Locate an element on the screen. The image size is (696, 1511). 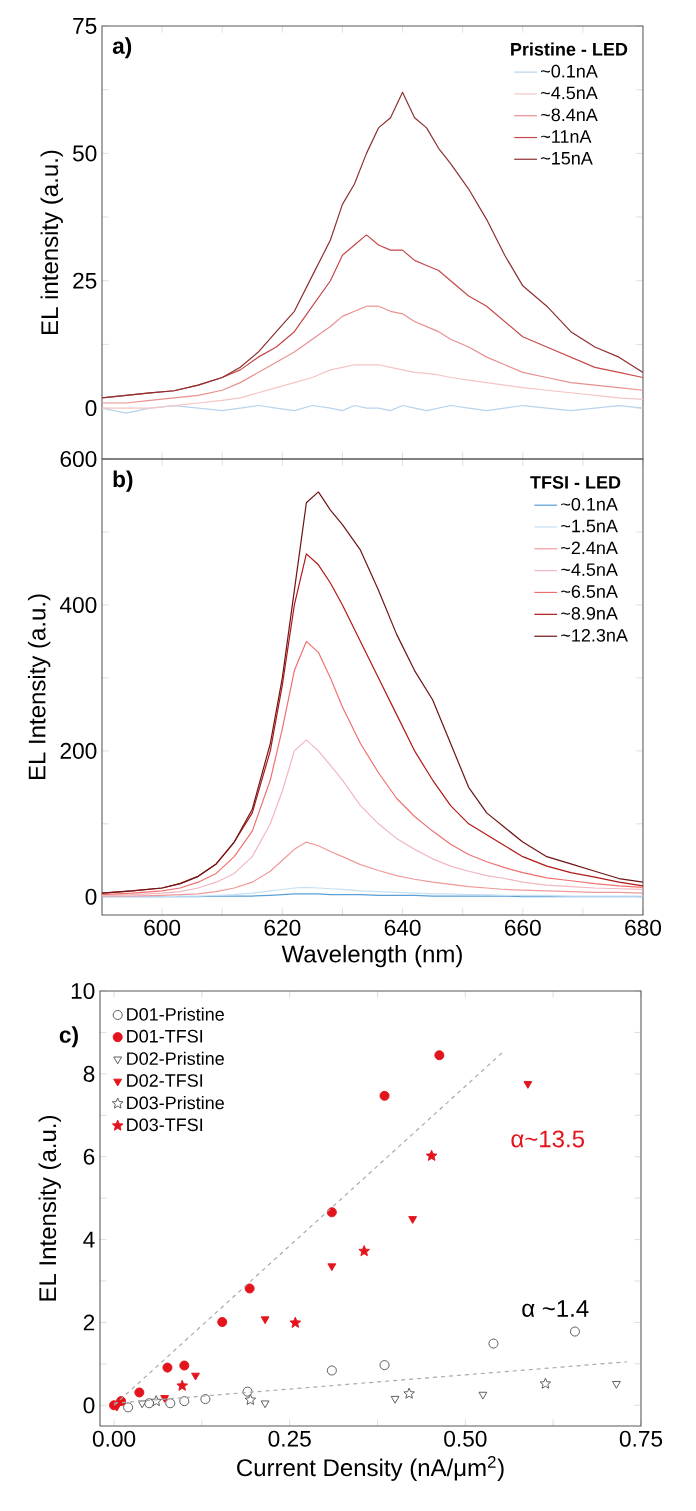
x-tick-label: 0.75 is located at coordinates (641, 1438).